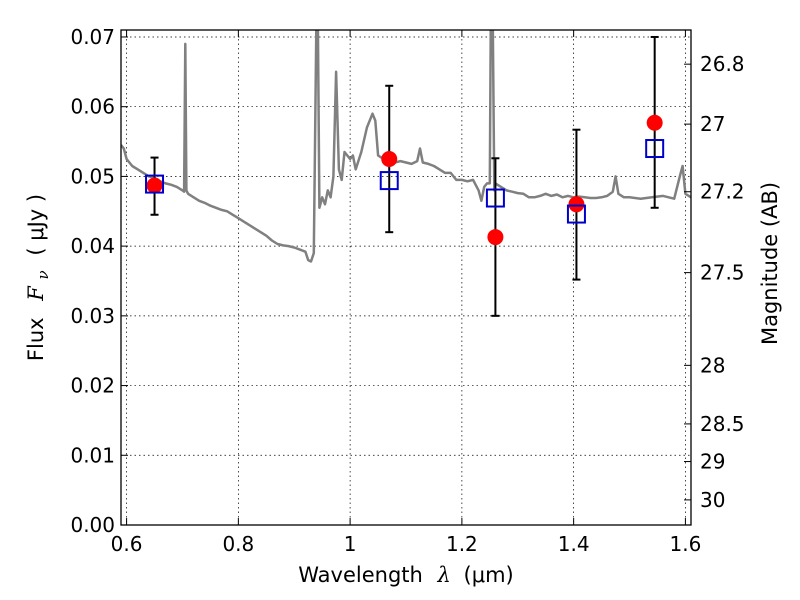 Image resolution: width=800 pixels, height=600 pixels. Describe the element at coordinates (92, 107) in the screenshot. I see `y-tick-label: 0.06` at that location.